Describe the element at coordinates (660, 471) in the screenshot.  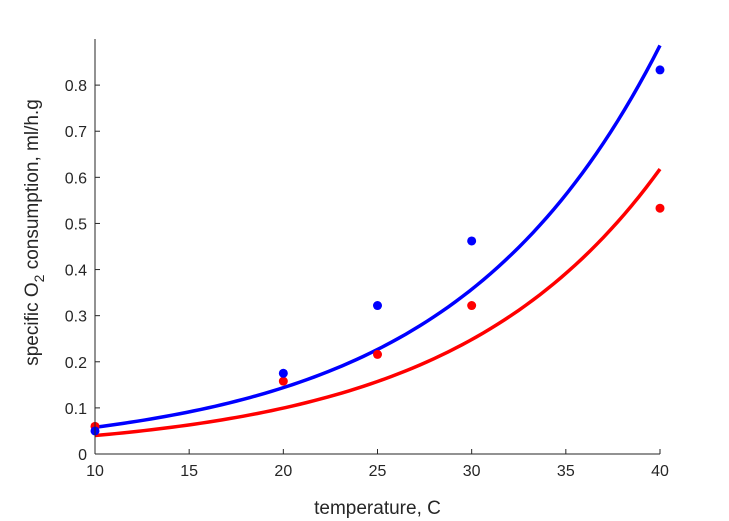
I see `x-tick-label: 40` at that location.